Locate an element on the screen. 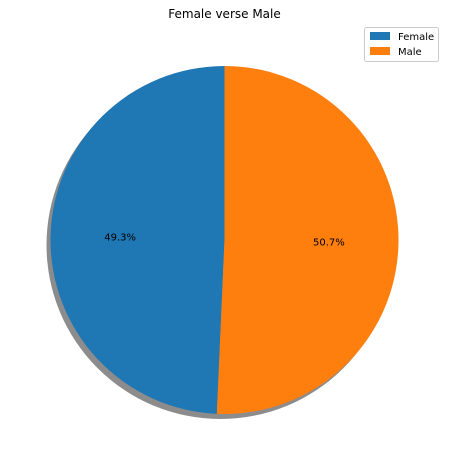 This screenshot has height=465, width=449. pie-slice-labels: 49.3% 50.7% is located at coordinates (224, 241).